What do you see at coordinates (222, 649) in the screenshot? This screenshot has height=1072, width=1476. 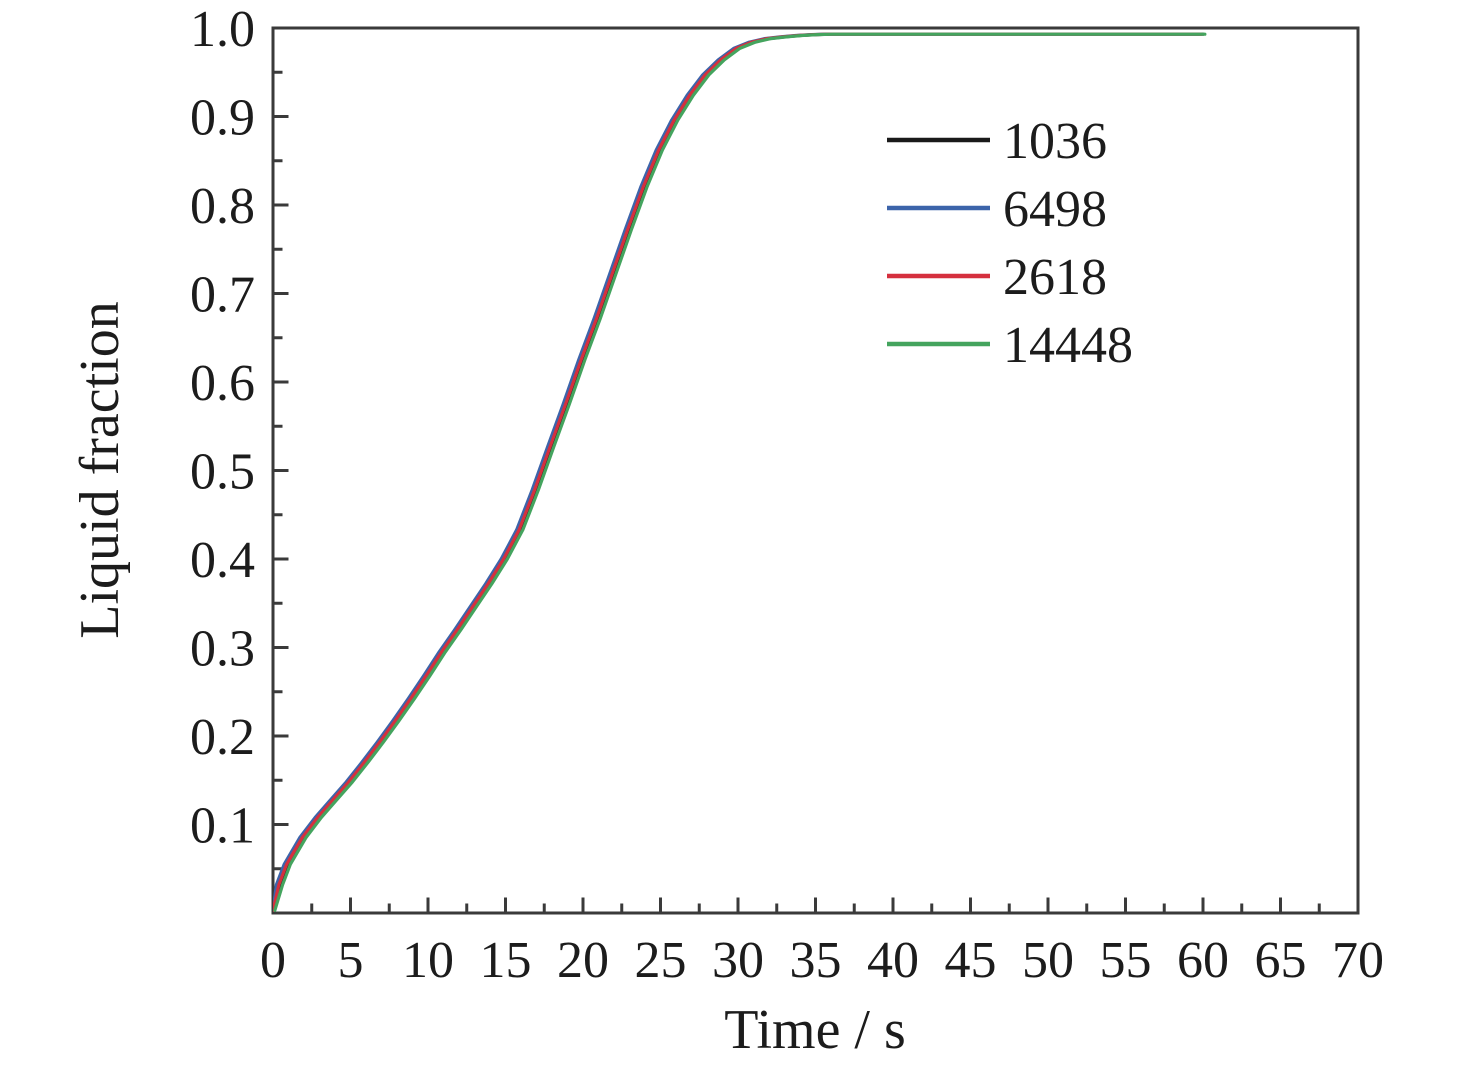 I see `y-tick-label: 0.3` at bounding box center [222, 649].